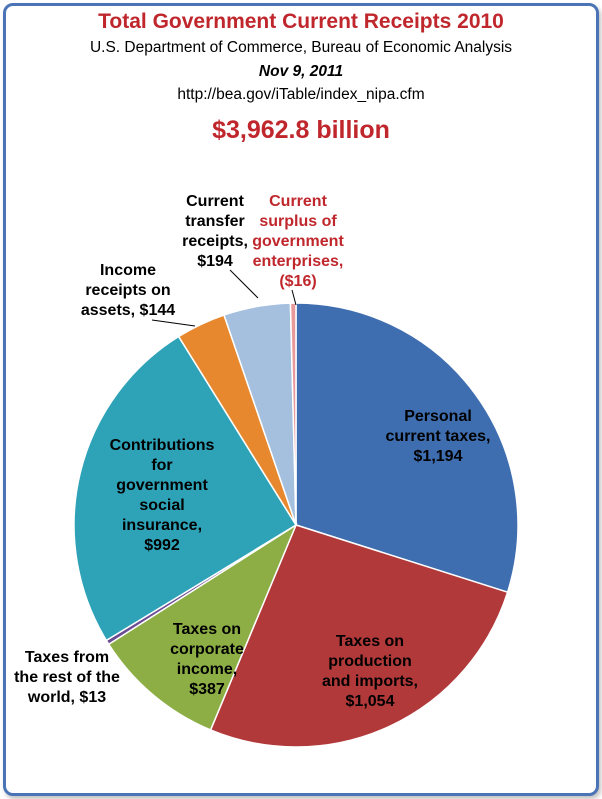 The width and height of the screenshot is (602, 799). Describe the element at coordinates (301, 21) in the screenshot. I see `chart-title: Total Government Current Receipts 2010` at that location.